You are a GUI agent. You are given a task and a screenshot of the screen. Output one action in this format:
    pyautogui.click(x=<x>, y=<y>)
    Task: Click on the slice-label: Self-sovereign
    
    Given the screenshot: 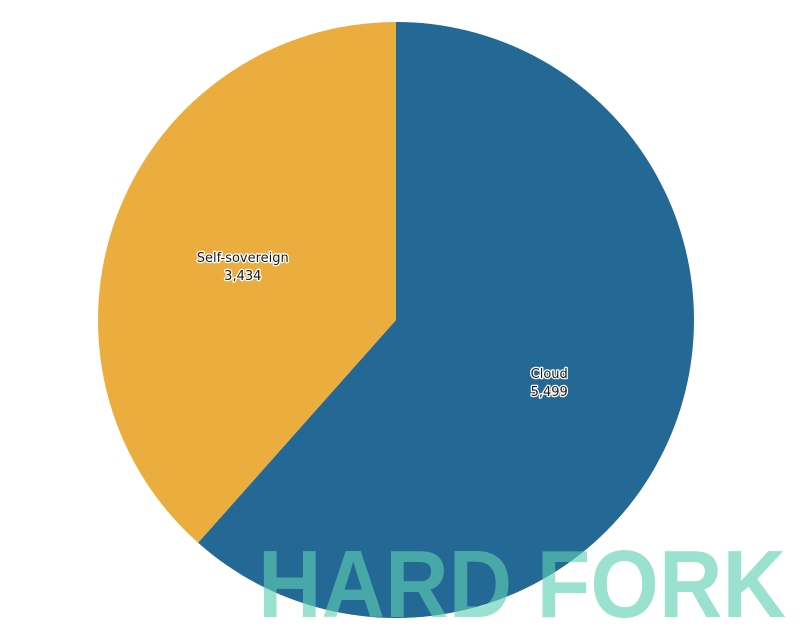 What is the action you would take?
    pyautogui.click(x=243, y=258)
    